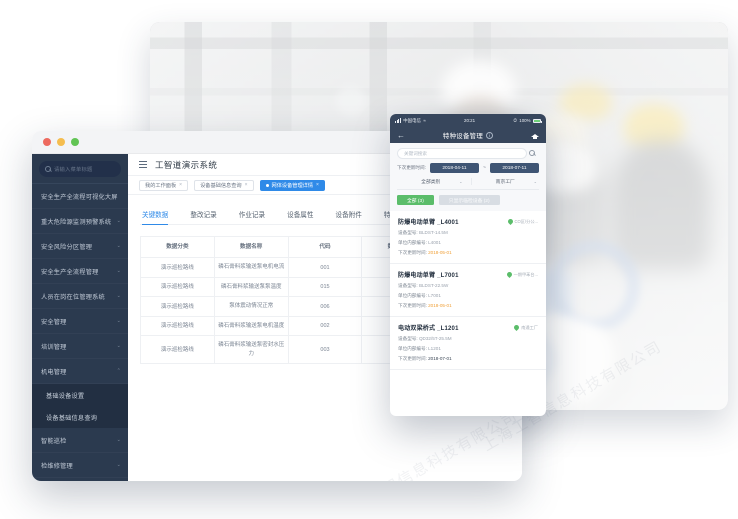 Image resolution: width=738 pixels, height=519 pixels. Describe the element at coordinates (454, 168) in the screenshot. I see `date-from-field: 2018-04-11` at that location.